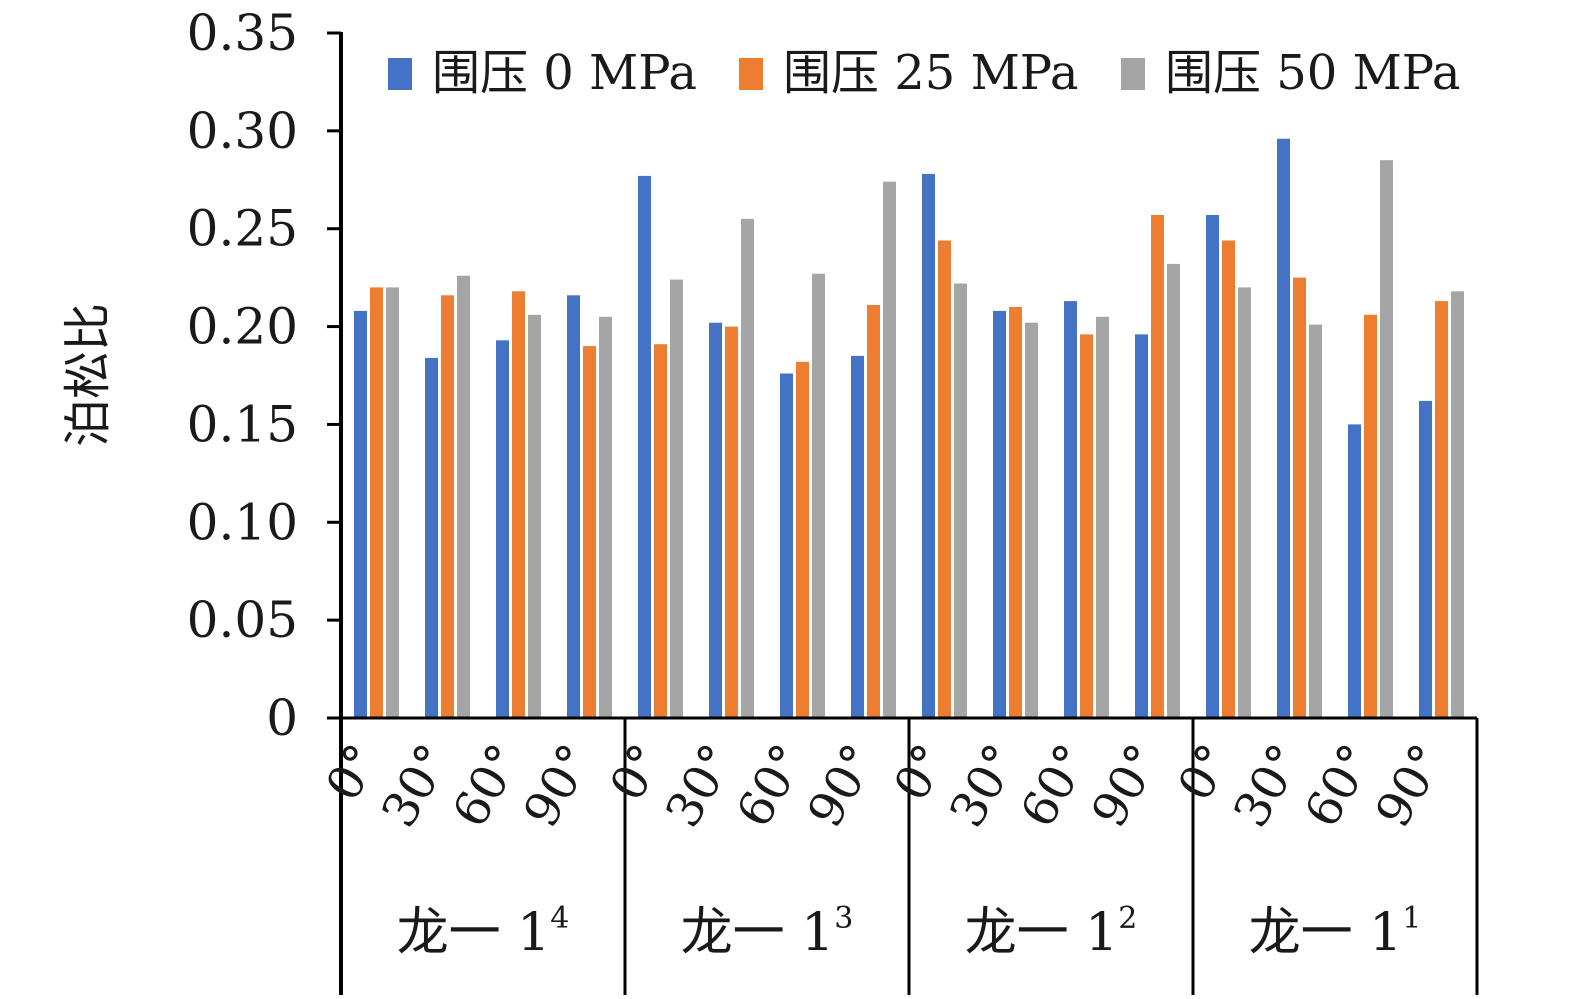 The width and height of the screenshot is (1575, 999). I want to click on group-label: 龙一 12, so click(1051, 932).